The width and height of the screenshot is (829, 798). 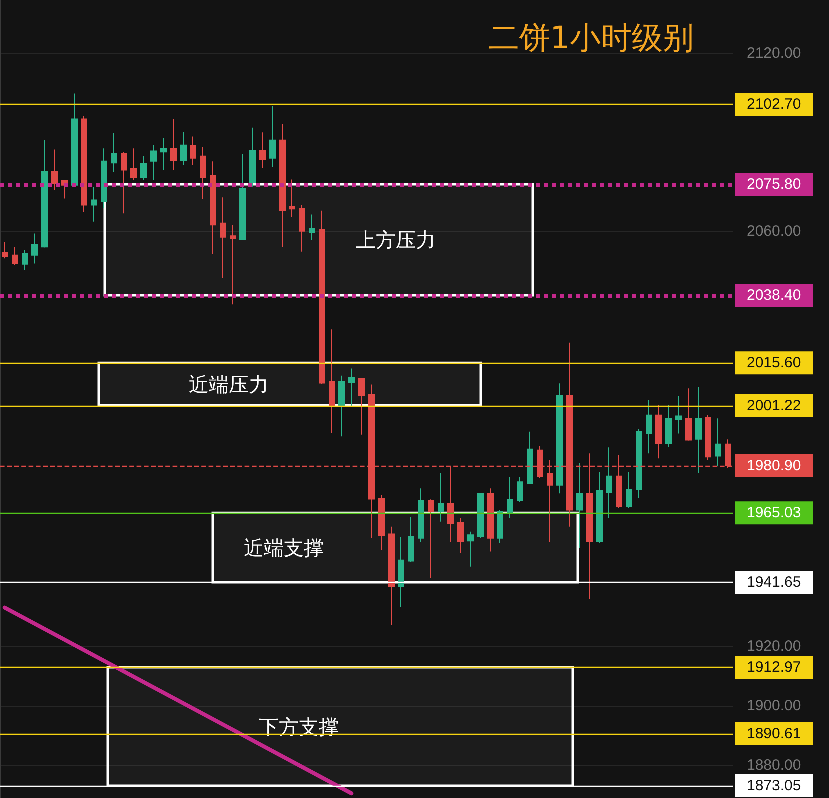 I want to click on y-tick-label: 1920.00, so click(x=774, y=647).